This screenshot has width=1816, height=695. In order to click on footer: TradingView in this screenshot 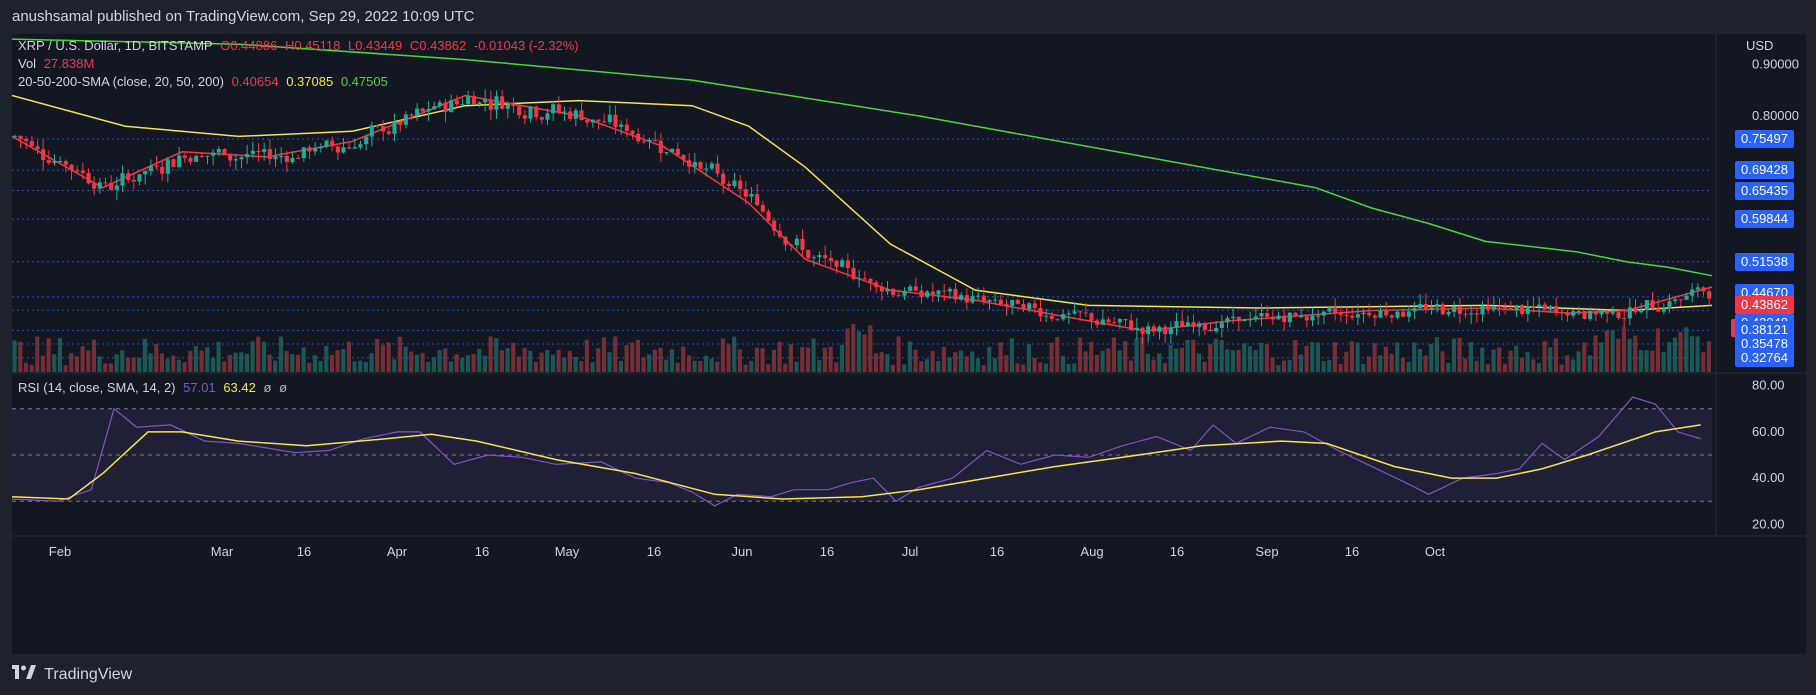, I will do `click(908, 674)`.